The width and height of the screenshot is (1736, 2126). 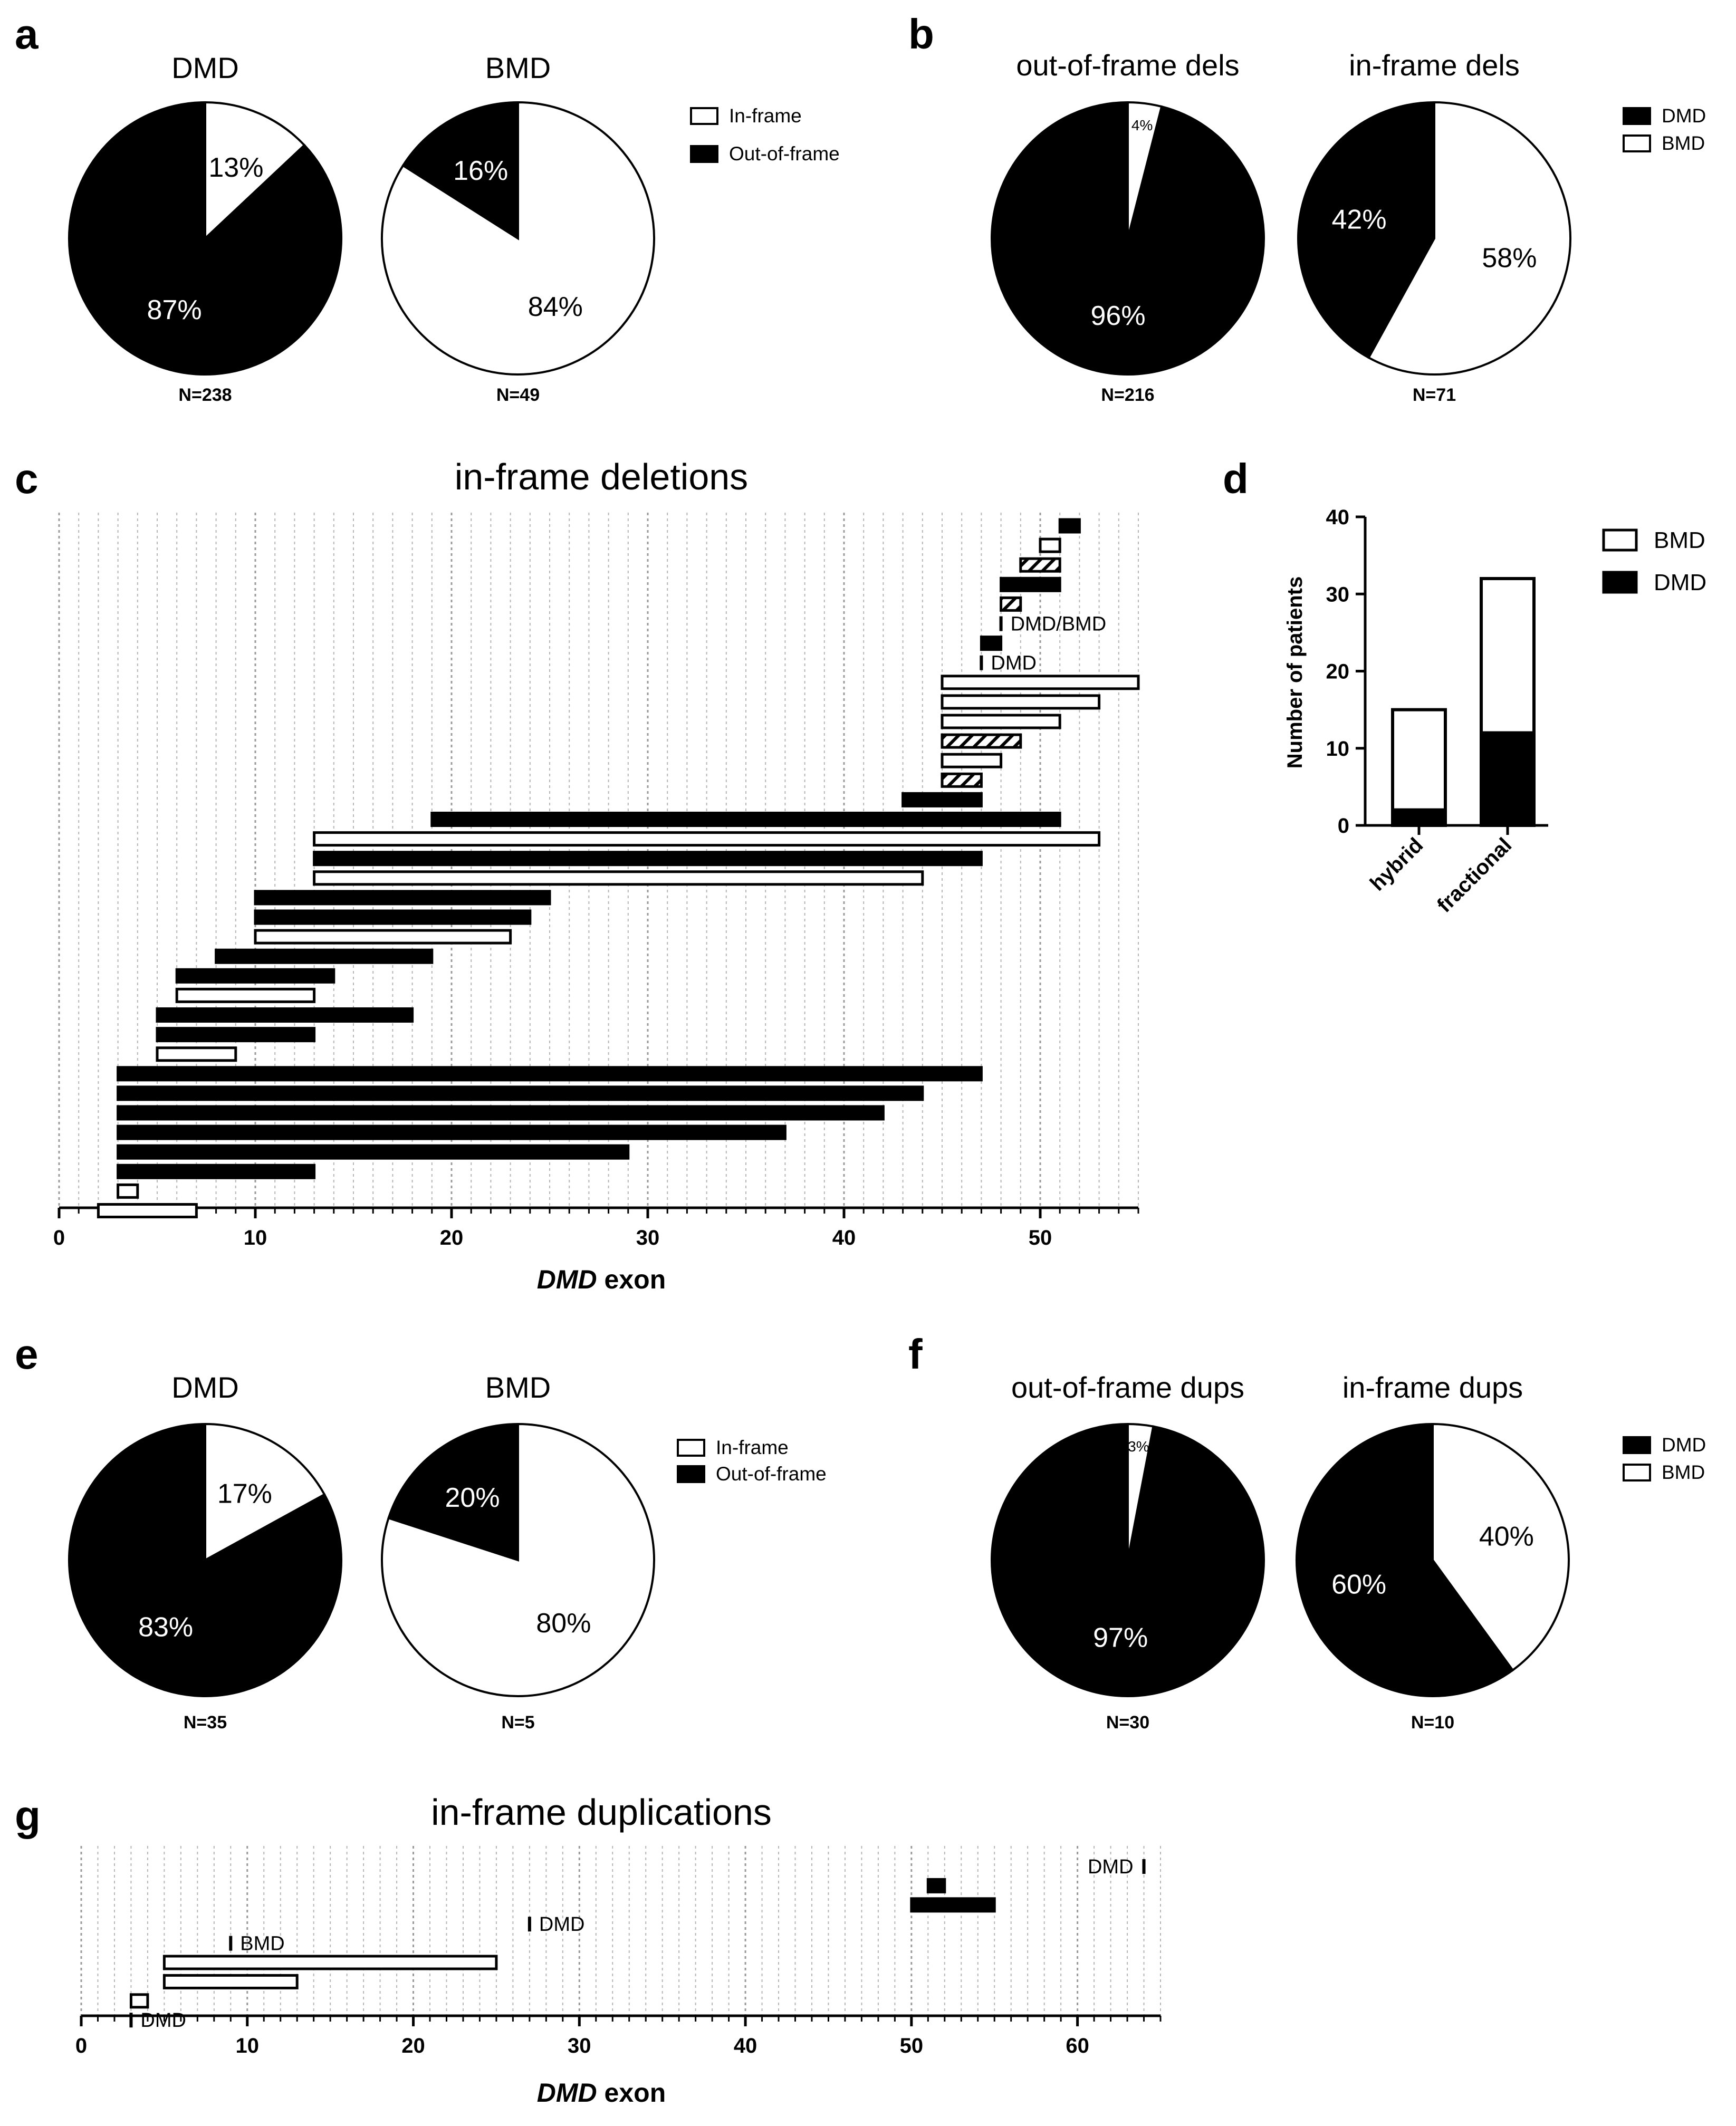 What do you see at coordinates (1434, 395) in the screenshot?
I see `pie-n-label: N=71` at bounding box center [1434, 395].